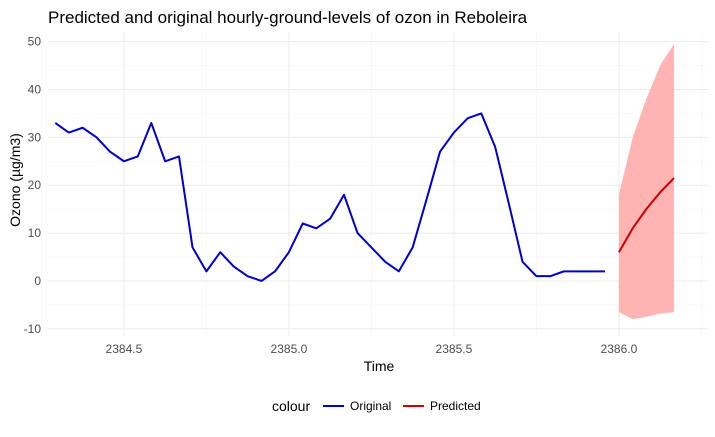 The image size is (715, 437). I want to click on y-tick-label: 20, so click(35, 185).